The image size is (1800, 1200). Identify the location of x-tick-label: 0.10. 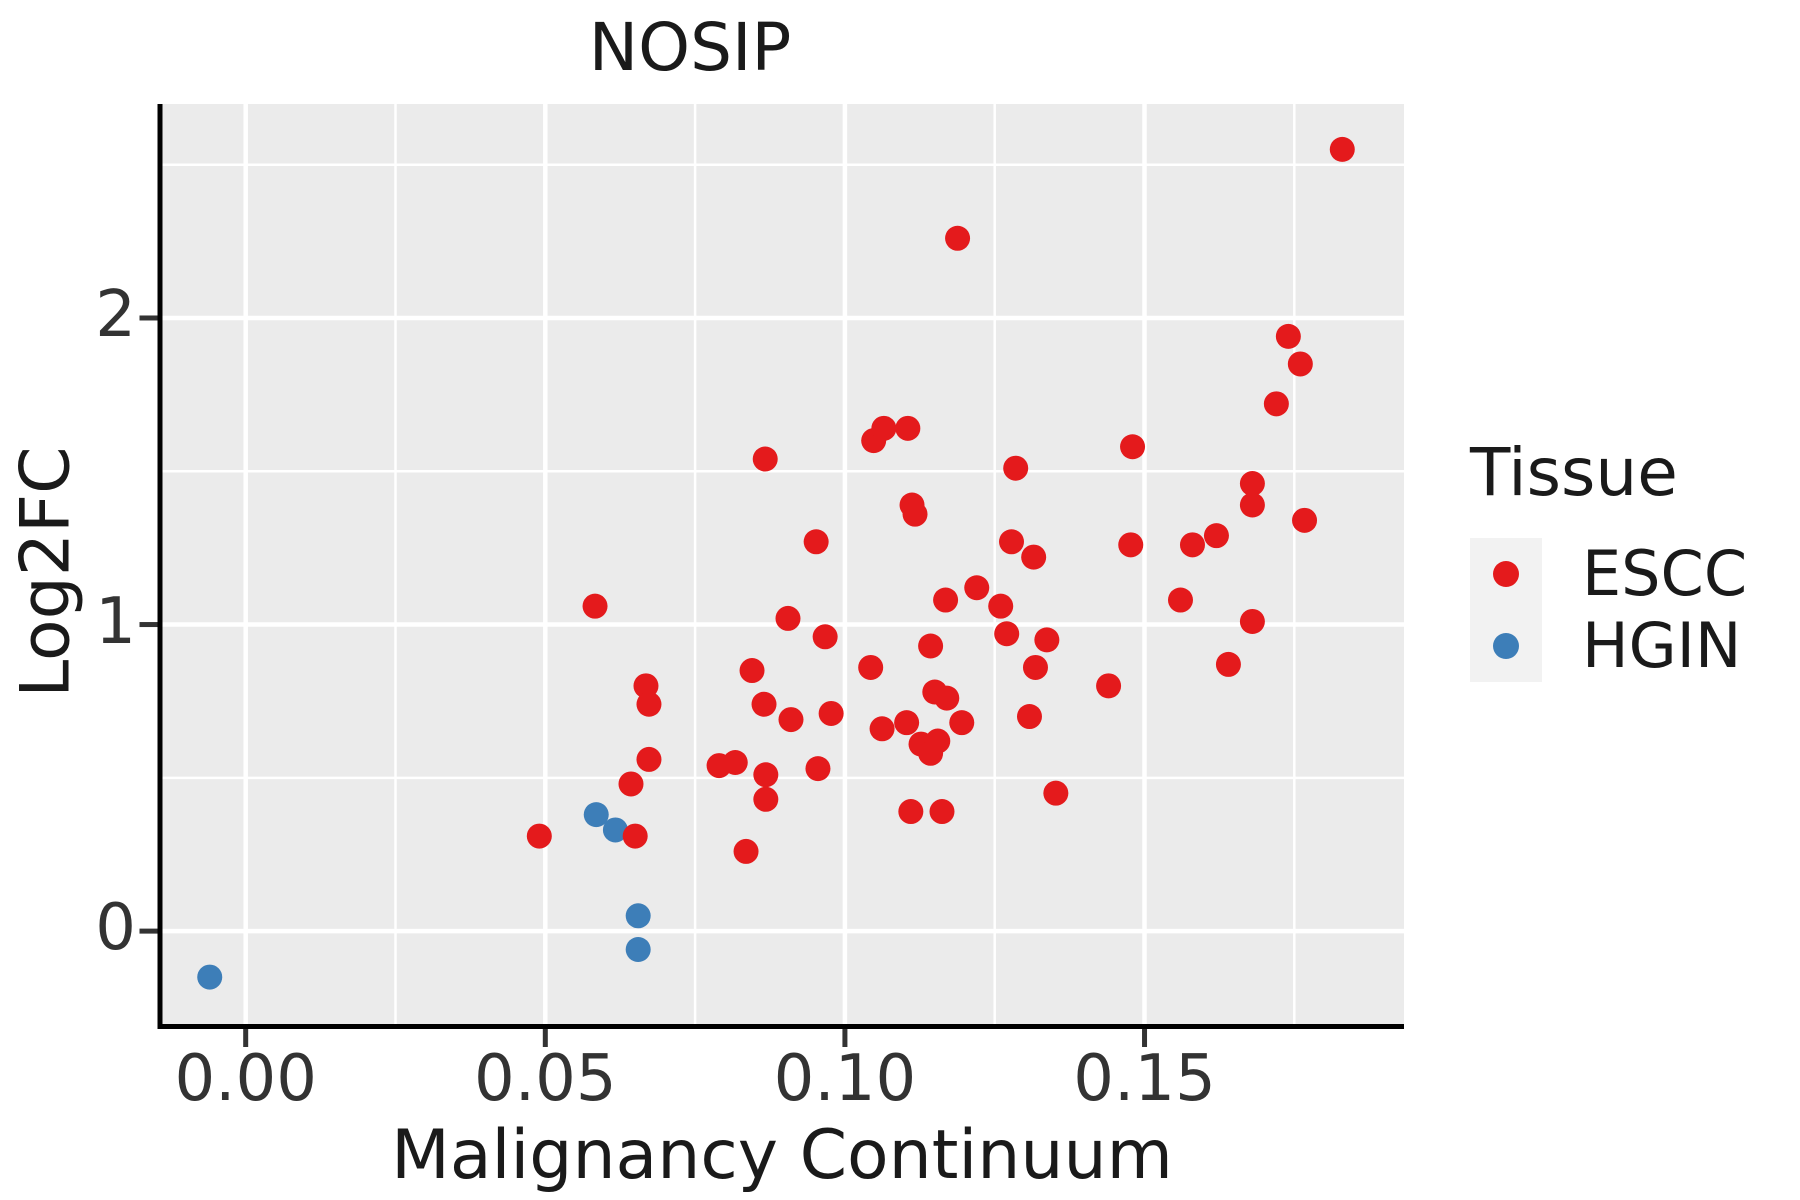
(845, 1079).